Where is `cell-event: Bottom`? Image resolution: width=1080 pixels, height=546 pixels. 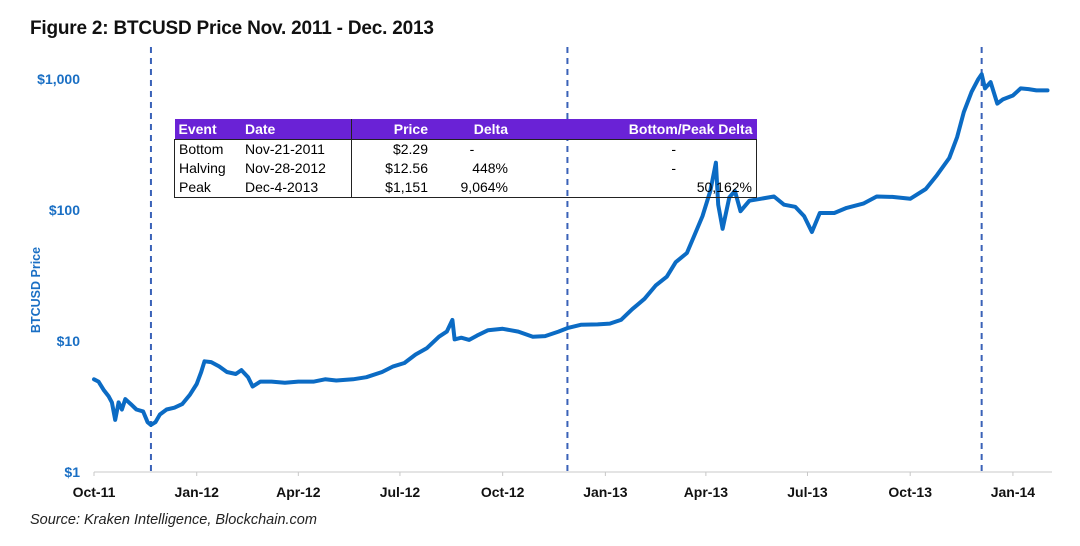
cell-event: Bottom is located at coordinates (201, 149).